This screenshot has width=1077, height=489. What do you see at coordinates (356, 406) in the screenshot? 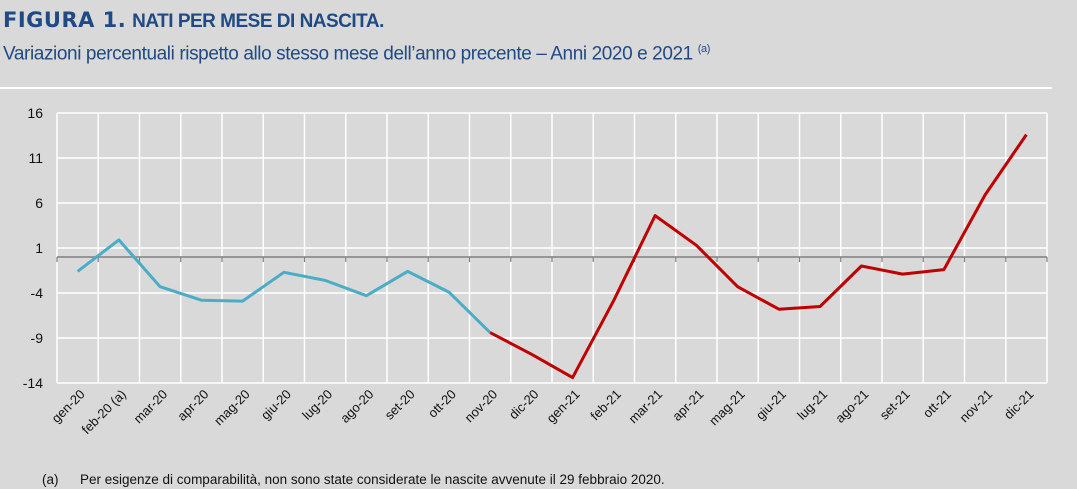
I see `x-tick-label: ago-20` at bounding box center [356, 406].